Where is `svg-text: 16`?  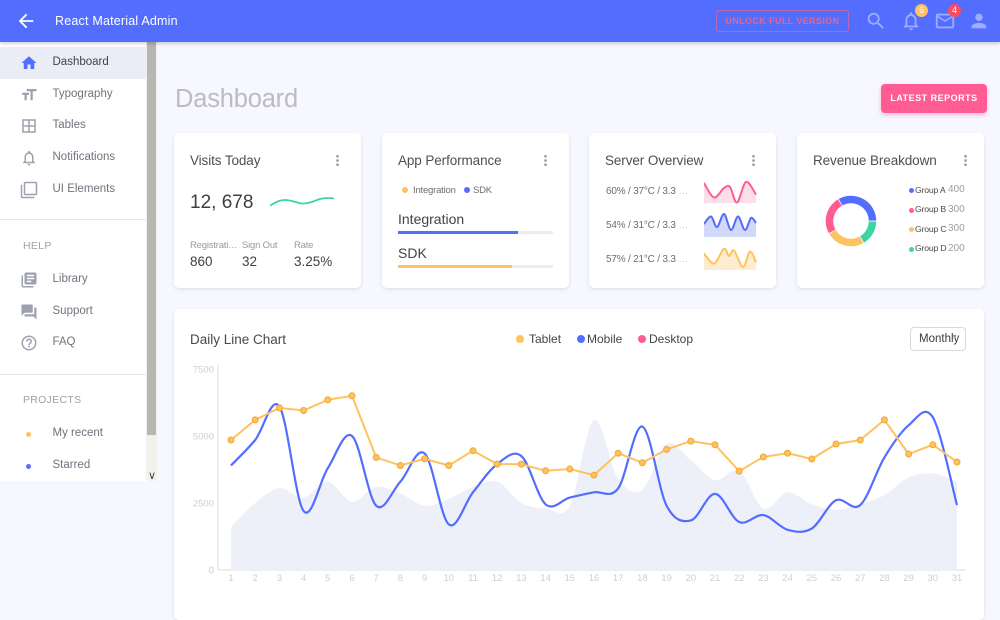
svg-text: 16 is located at coordinates (594, 578).